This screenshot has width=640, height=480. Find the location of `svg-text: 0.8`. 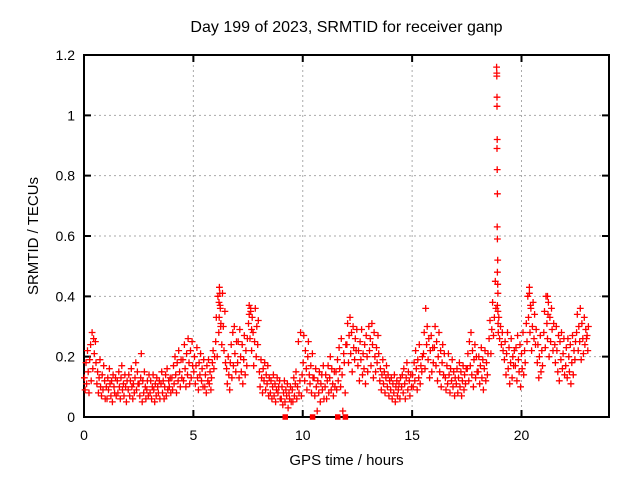

svg-text: 0.8 is located at coordinates (66, 176).